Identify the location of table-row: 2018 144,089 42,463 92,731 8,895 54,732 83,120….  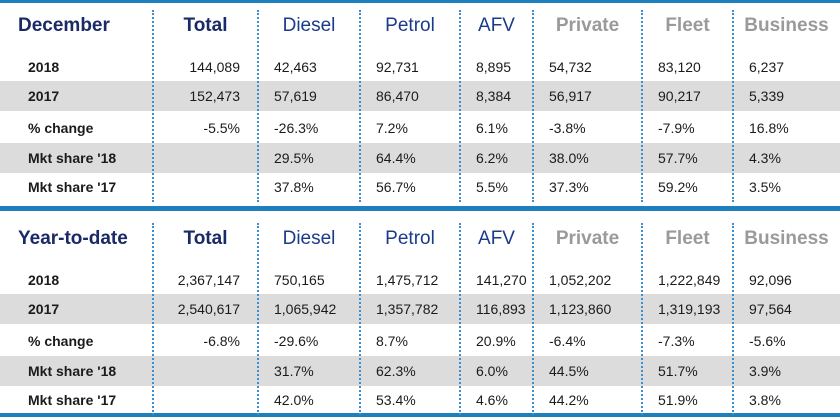
(420, 67).